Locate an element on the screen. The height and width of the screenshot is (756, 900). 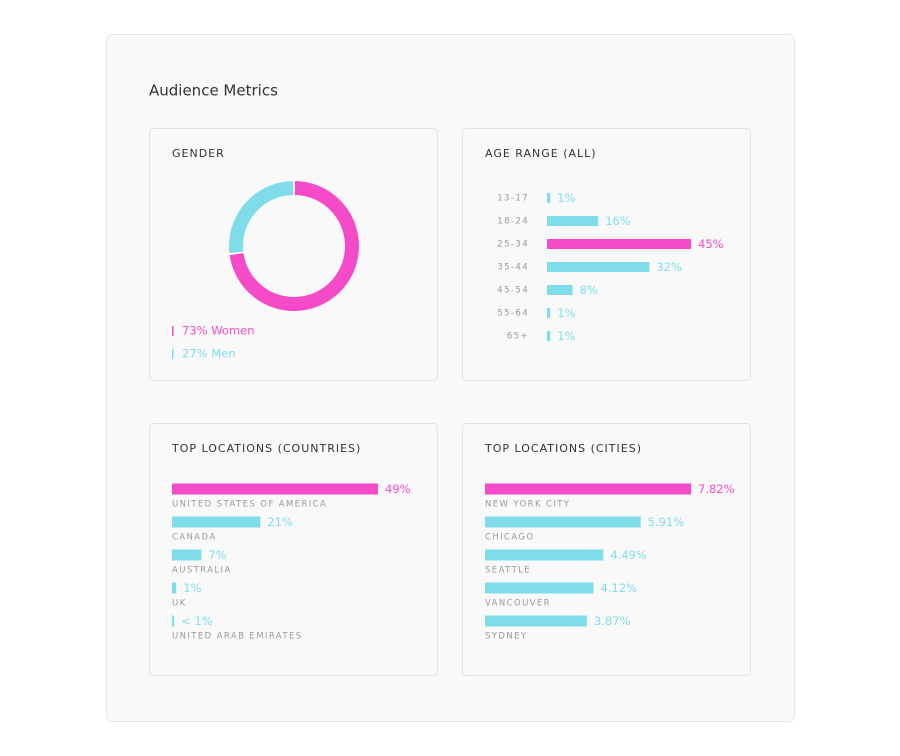
card-title: AGE RANGE (ALL) is located at coordinates (541, 153).